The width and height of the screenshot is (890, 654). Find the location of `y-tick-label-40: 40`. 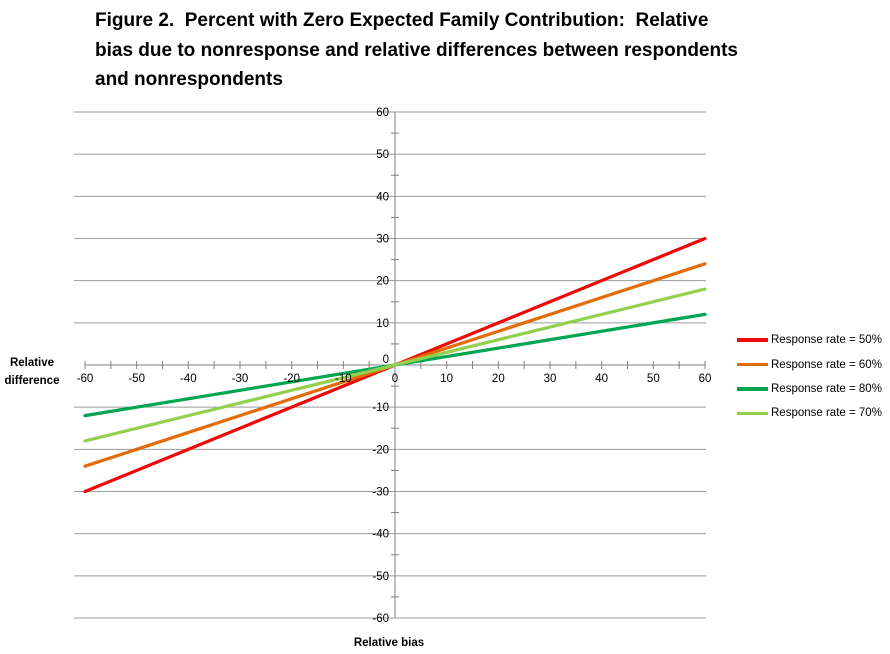

y-tick-label-40: 40 is located at coordinates (382, 197).